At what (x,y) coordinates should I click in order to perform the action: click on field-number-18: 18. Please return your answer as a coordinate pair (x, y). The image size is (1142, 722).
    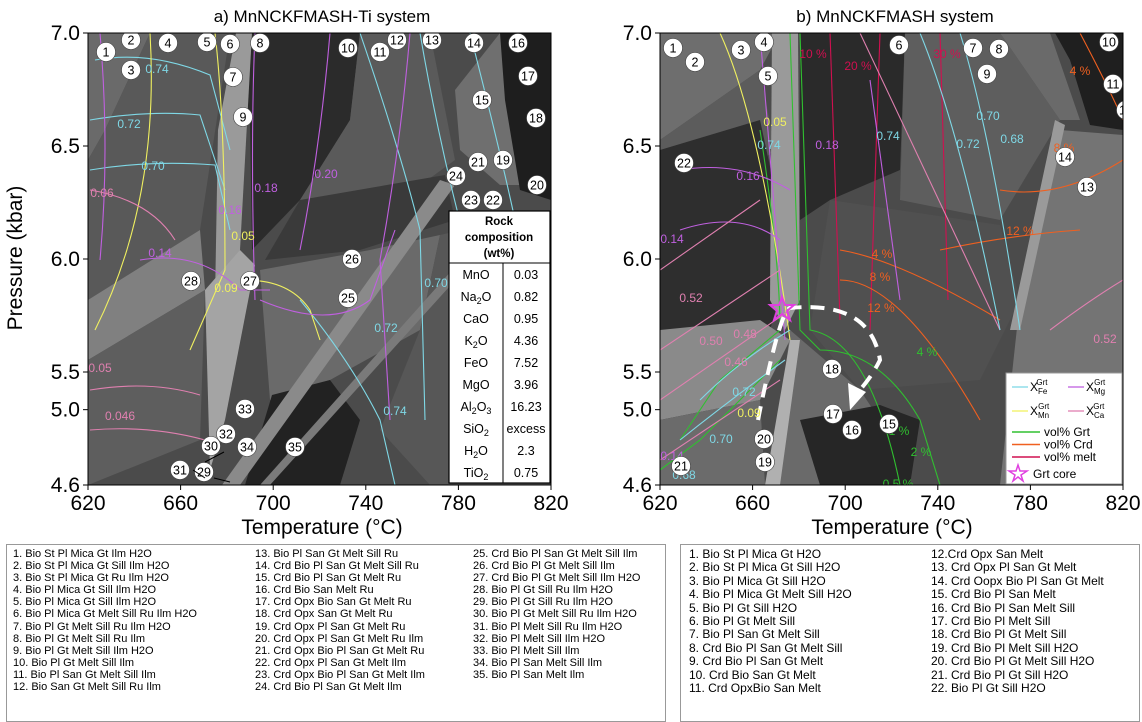
    Looking at the image, I should click on (536, 118).